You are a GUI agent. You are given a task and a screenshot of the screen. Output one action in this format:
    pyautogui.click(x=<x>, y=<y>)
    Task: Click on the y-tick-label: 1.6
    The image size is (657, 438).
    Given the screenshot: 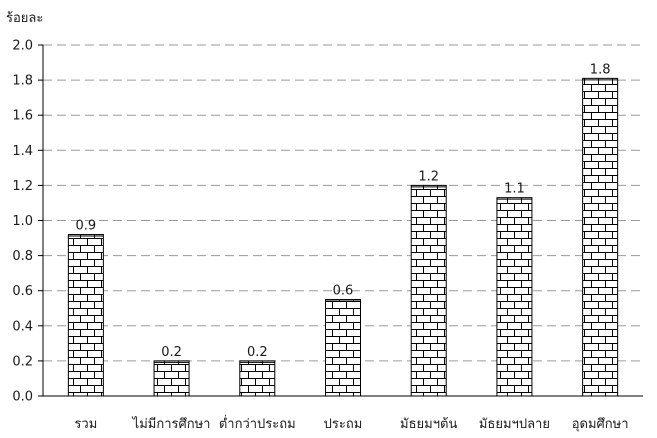 What is the action you would take?
    pyautogui.click(x=22, y=116)
    